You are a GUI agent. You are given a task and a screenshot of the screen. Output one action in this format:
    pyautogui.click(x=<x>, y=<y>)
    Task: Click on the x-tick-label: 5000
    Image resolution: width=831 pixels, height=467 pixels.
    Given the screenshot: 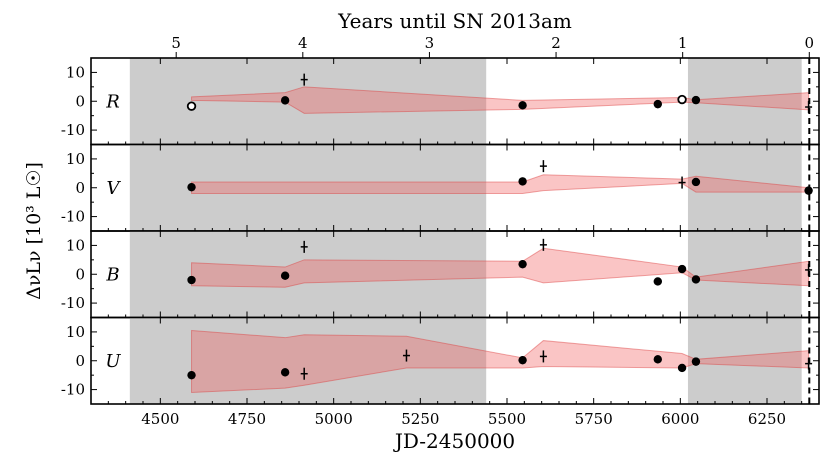 What is the action you would take?
    pyautogui.click(x=334, y=419)
    